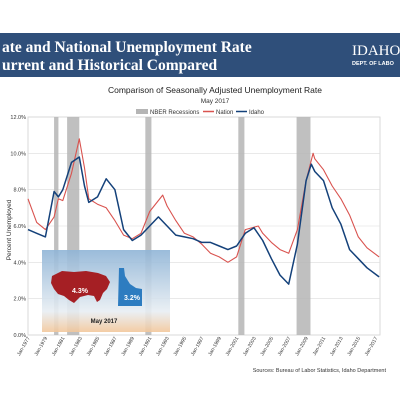 The width and height of the screenshot is (400, 400). Describe the element at coordinates (285, 346) in the screenshot. I see `x-tick-label: Jan-2007` at that location.